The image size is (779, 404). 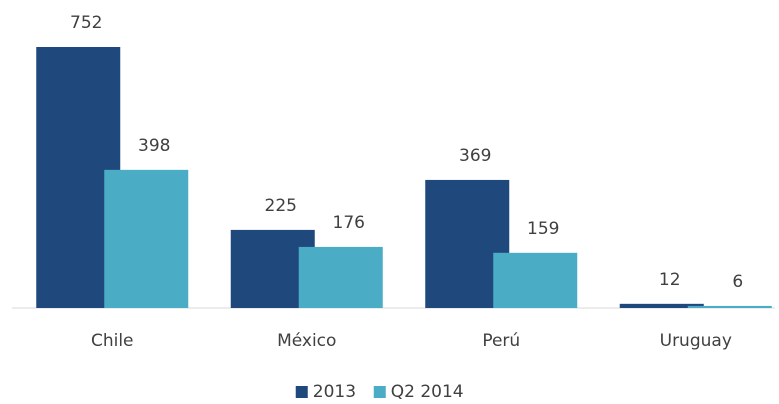 I want to click on legend-label: Q2 2014, so click(x=427, y=392).